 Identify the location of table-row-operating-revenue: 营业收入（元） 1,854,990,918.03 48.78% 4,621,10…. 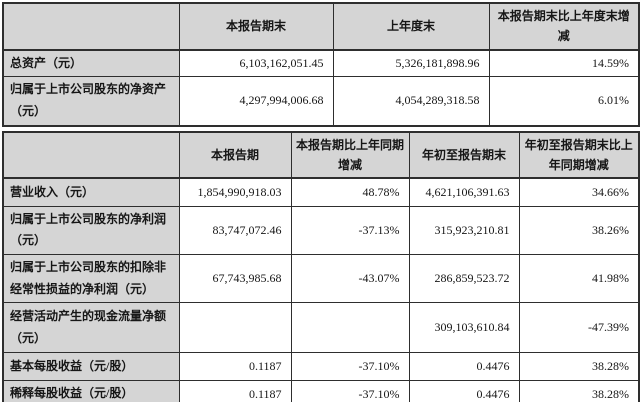
(321, 192).